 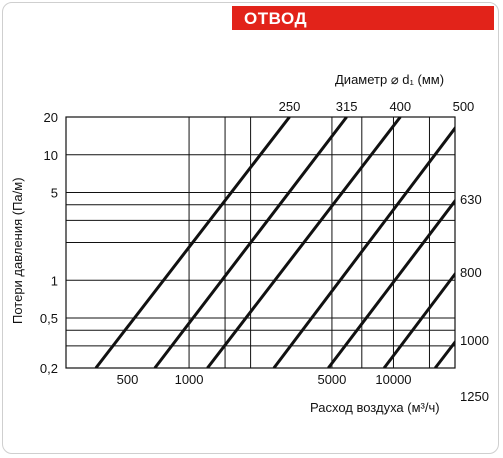 I want to click on y-tick-label: 0,5, so click(x=49, y=318).